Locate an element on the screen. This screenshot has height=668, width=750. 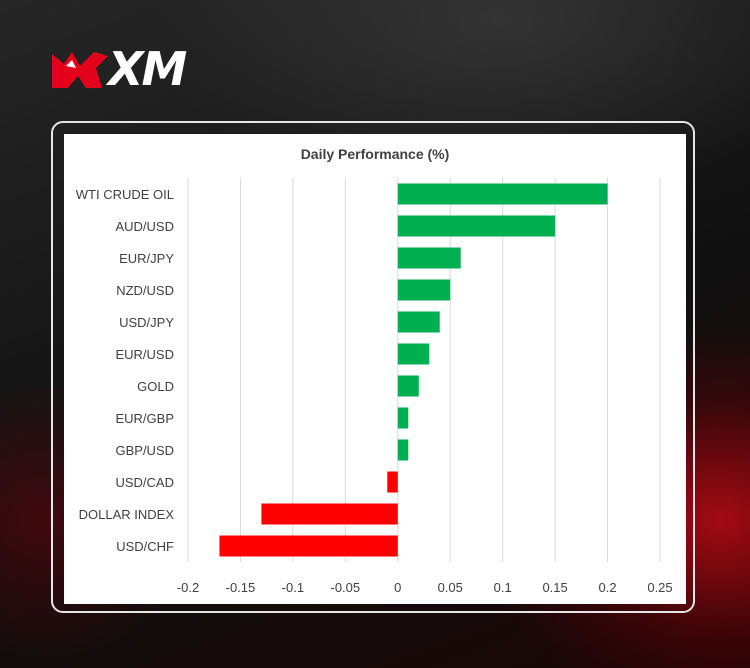
x-tick-label: -0.1 is located at coordinates (293, 587).